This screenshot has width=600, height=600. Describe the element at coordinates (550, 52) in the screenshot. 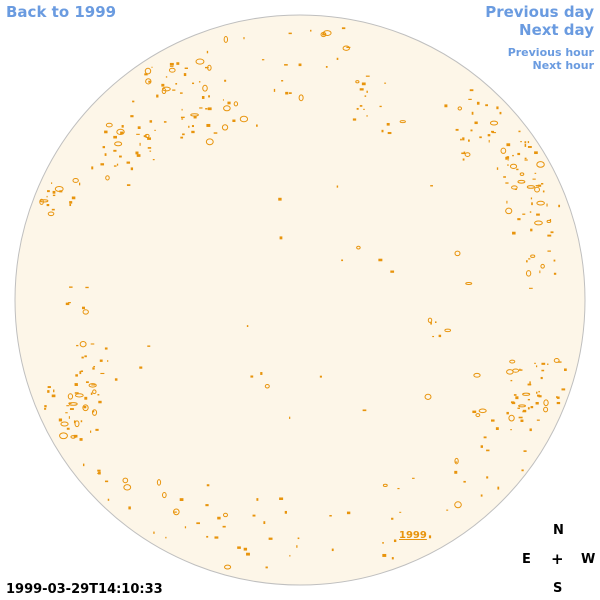

I see `previous-hour-link: Previous hour` at that location.